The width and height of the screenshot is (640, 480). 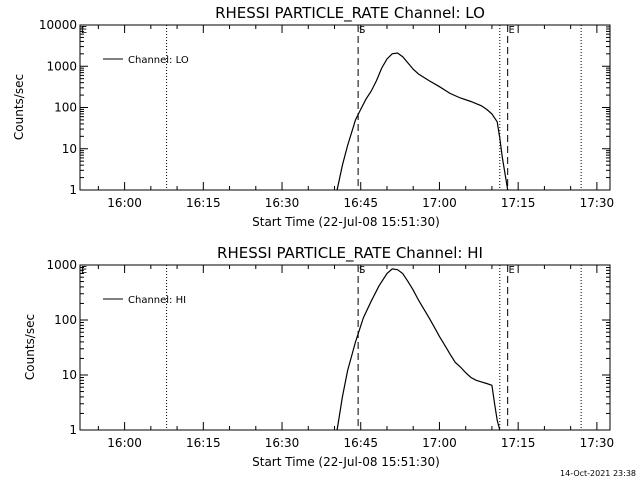 I want to click on marker-label-s-lo: S, so click(x=362, y=30).